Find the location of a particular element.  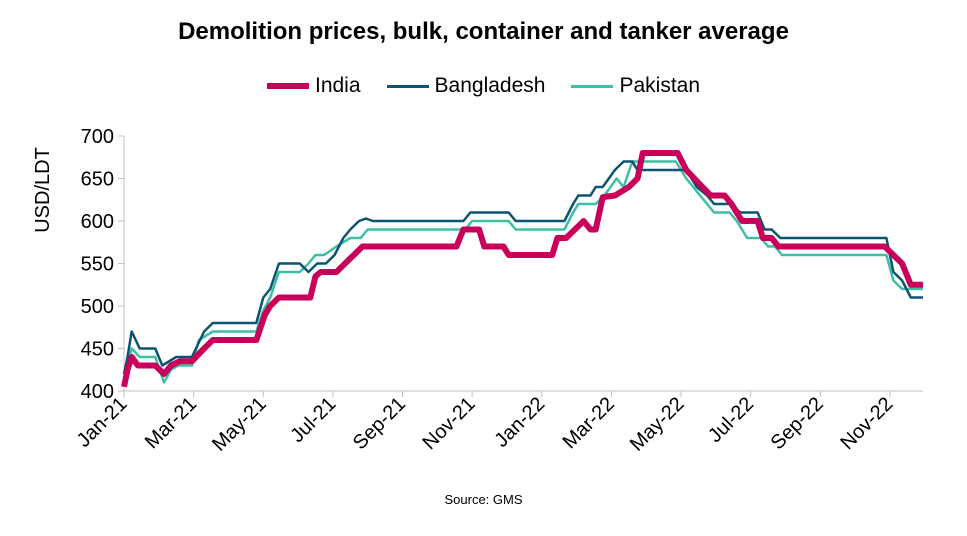

y-axis: 400 450 500 550 600 650 700 is located at coordinates (103, 264).